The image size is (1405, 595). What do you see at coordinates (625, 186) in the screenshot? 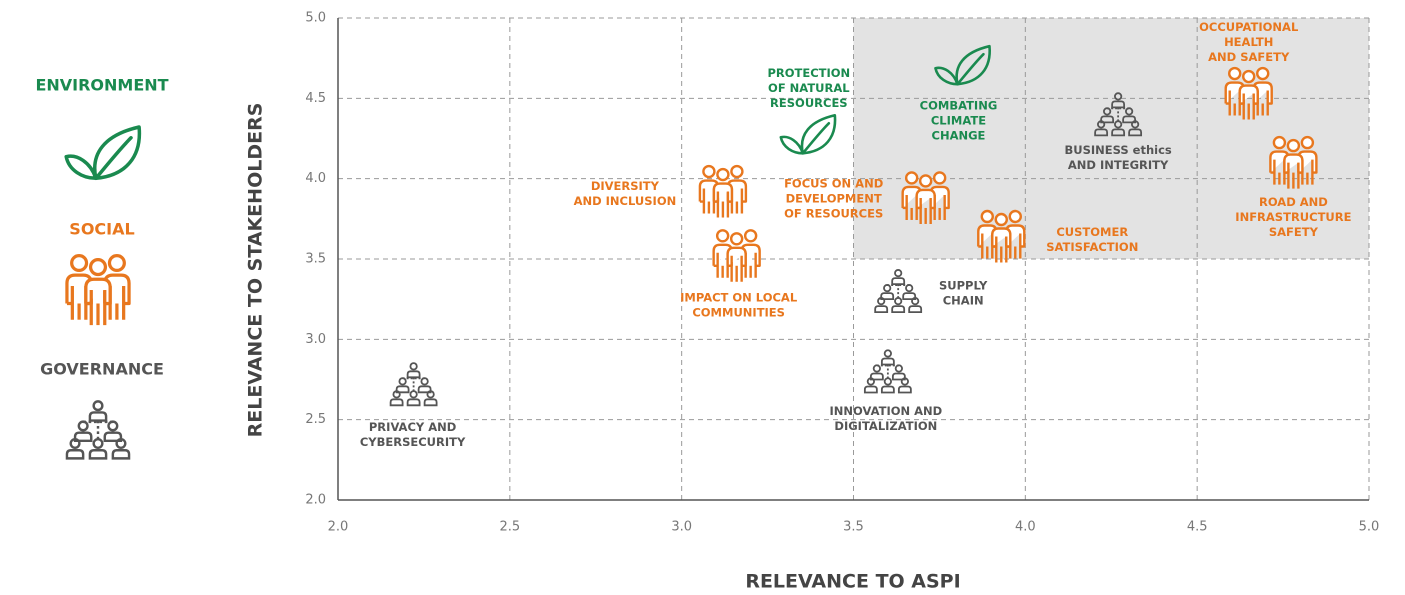
I see `point-label: DIVERSITY` at bounding box center [625, 186].